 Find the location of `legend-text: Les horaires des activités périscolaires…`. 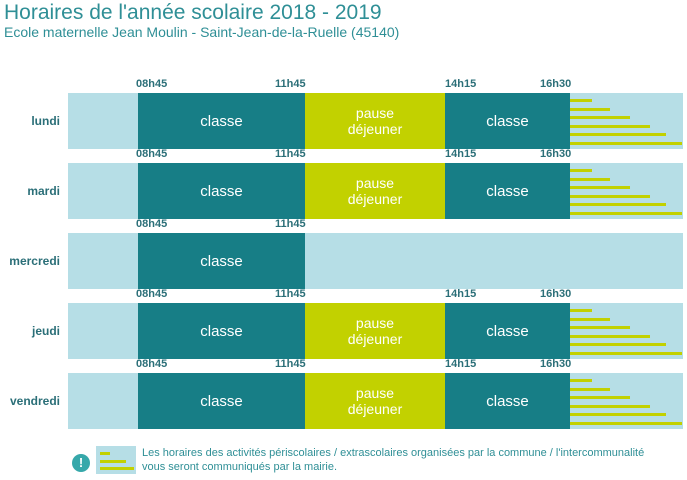

legend-text: Les horaires des activités périscolaires… is located at coordinates (393, 460).